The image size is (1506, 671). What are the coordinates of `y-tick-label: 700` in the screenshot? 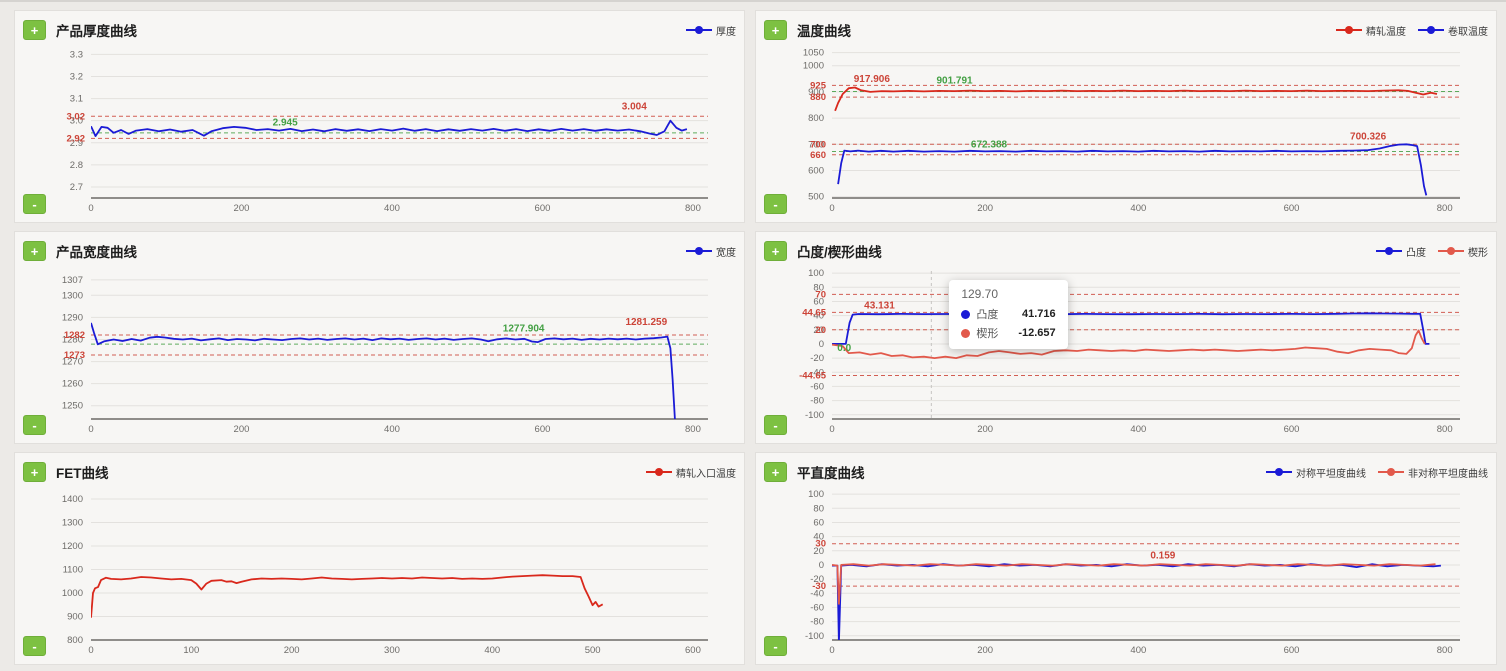 It's located at (816, 144).